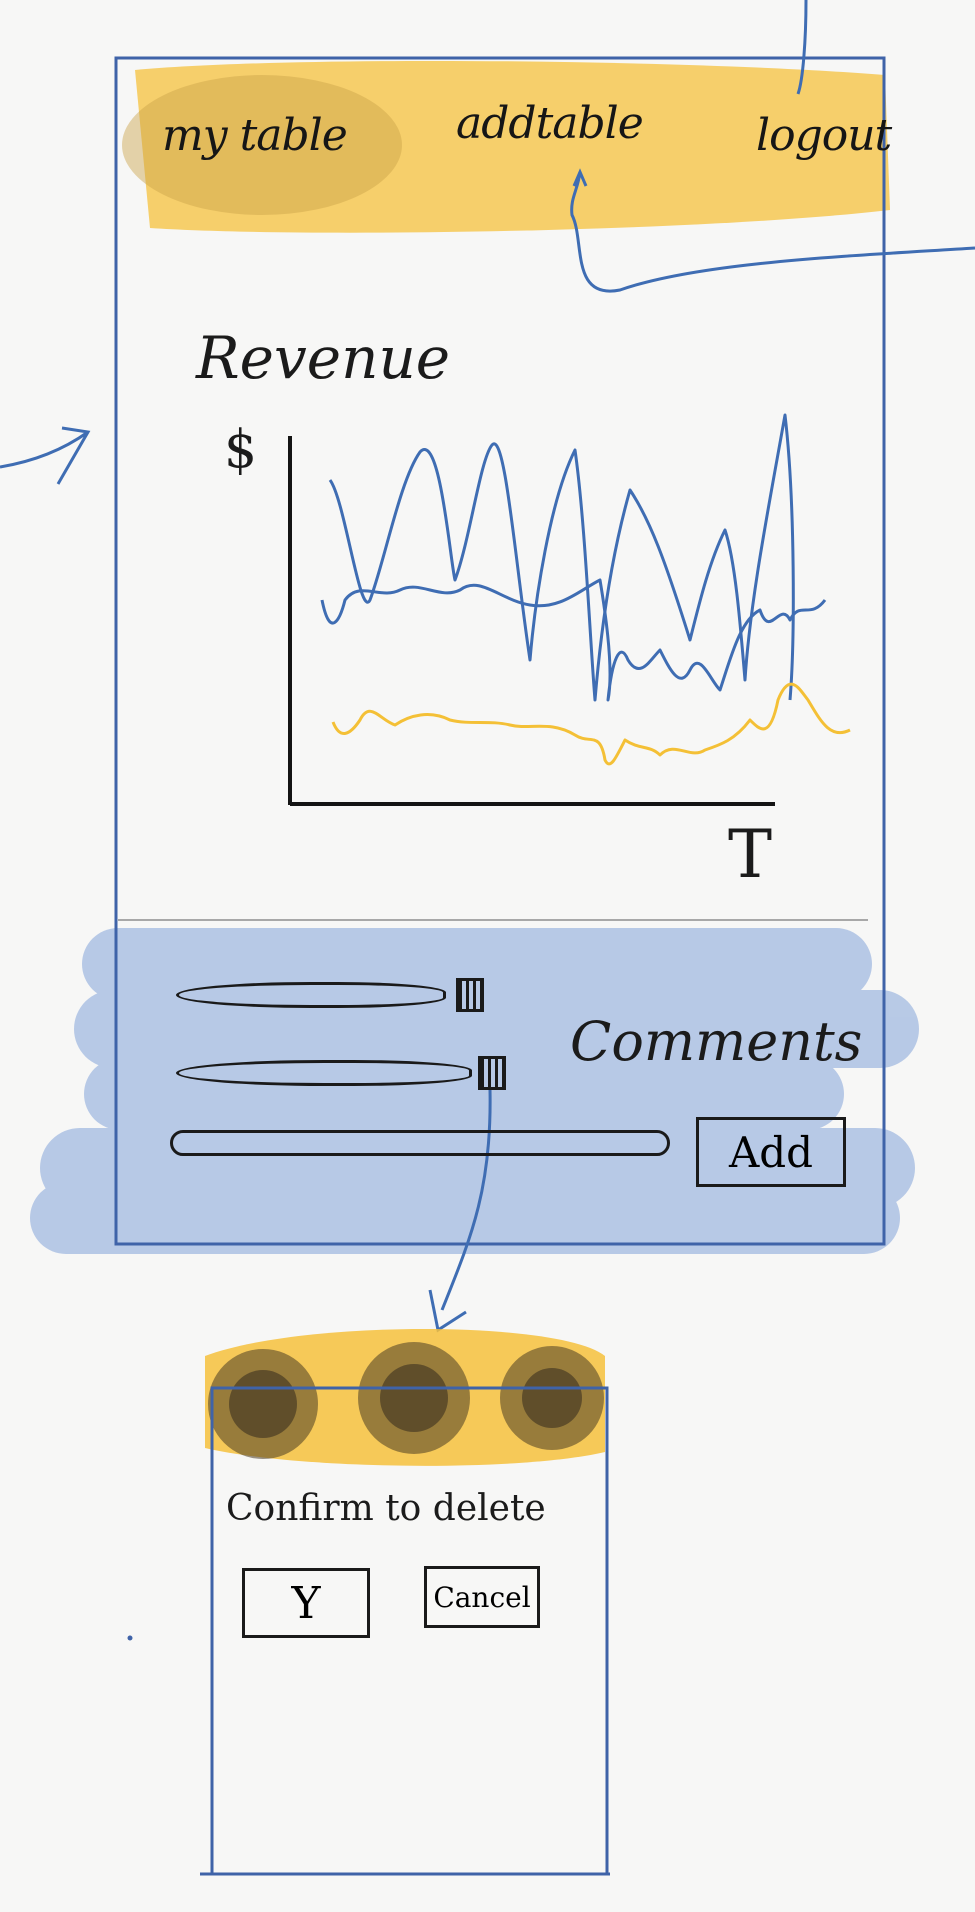 Image resolution: width=975 pixels, height=1912 pixels. Describe the element at coordinates (802, 47) in the screenshot. I see `logout-annotation-line` at that location.